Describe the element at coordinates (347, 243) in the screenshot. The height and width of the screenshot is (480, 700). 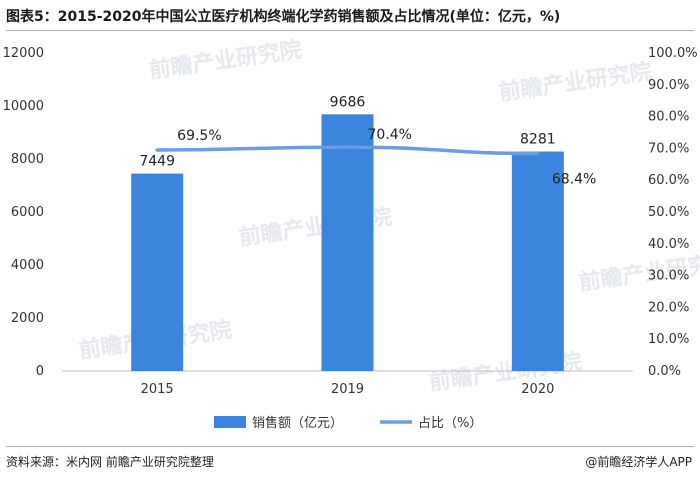
I see `bar-2019` at that location.